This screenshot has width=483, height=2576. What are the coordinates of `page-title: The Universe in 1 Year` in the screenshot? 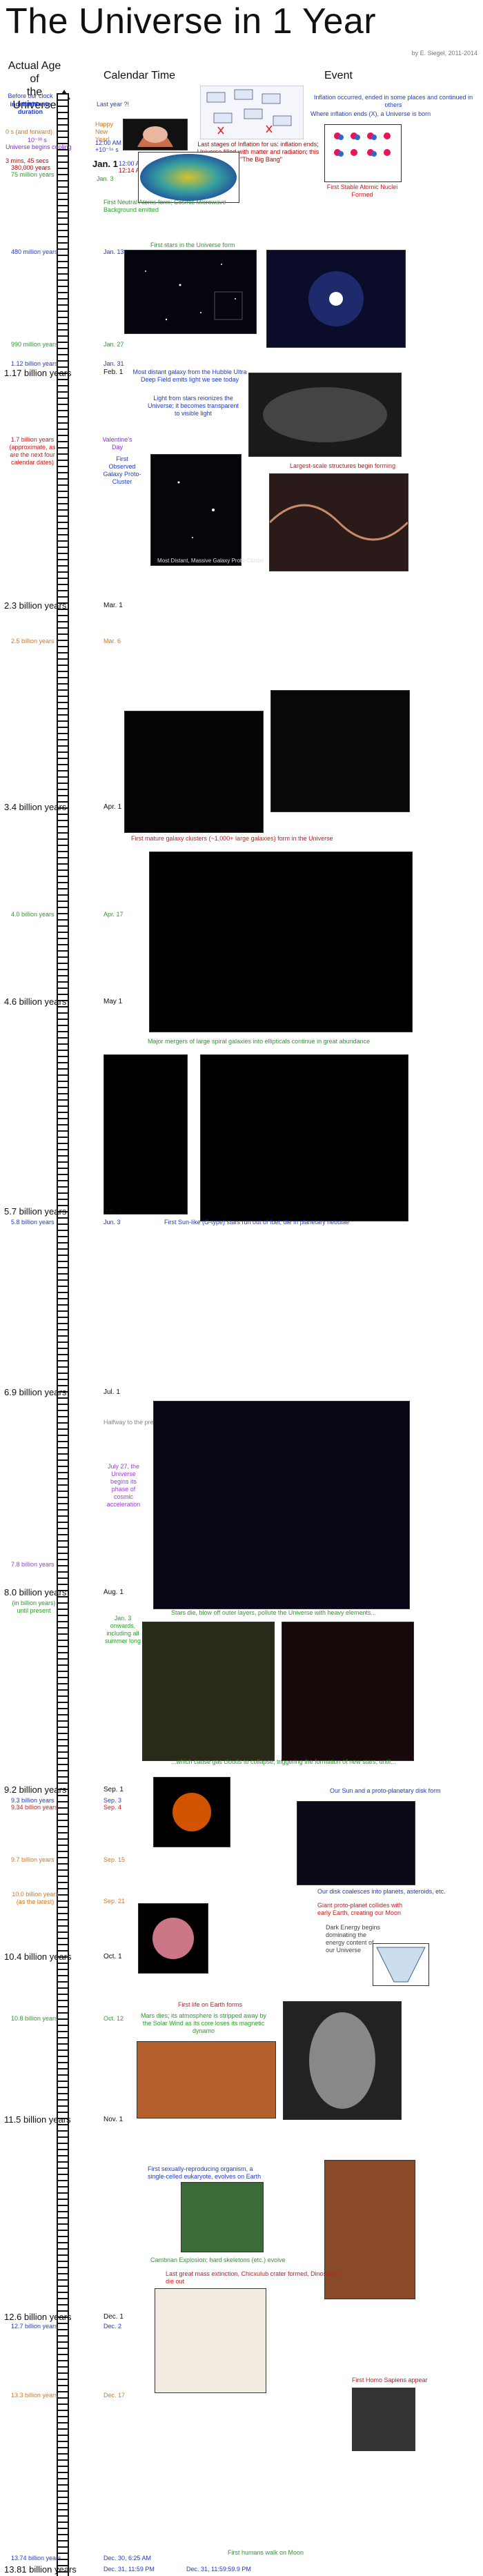 It's located at (191, 21).